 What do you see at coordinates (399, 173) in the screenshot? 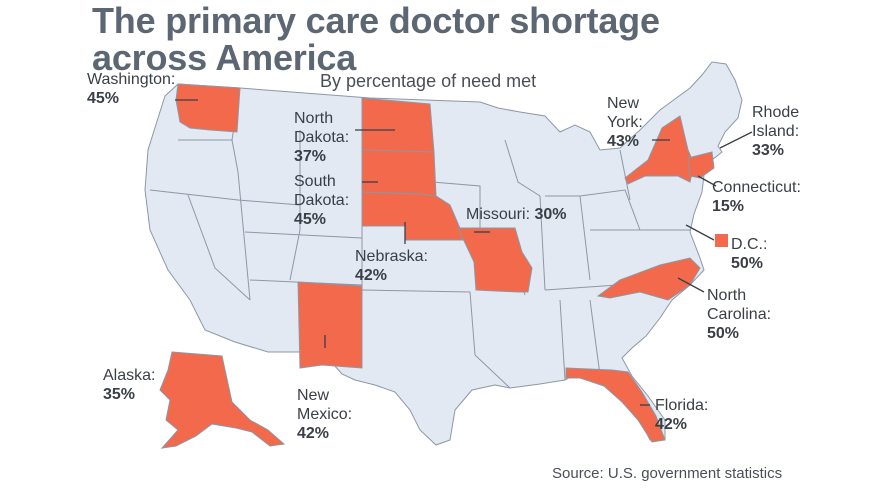
I see `state-south-dakota` at bounding box center [399, 173].